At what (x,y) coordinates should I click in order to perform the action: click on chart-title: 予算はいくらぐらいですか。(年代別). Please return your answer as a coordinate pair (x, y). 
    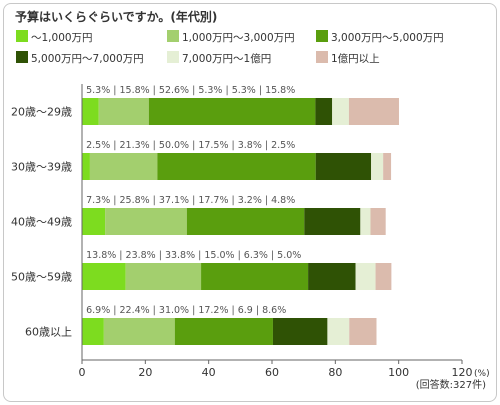
    Looking at the image, I should click on (116, 16).